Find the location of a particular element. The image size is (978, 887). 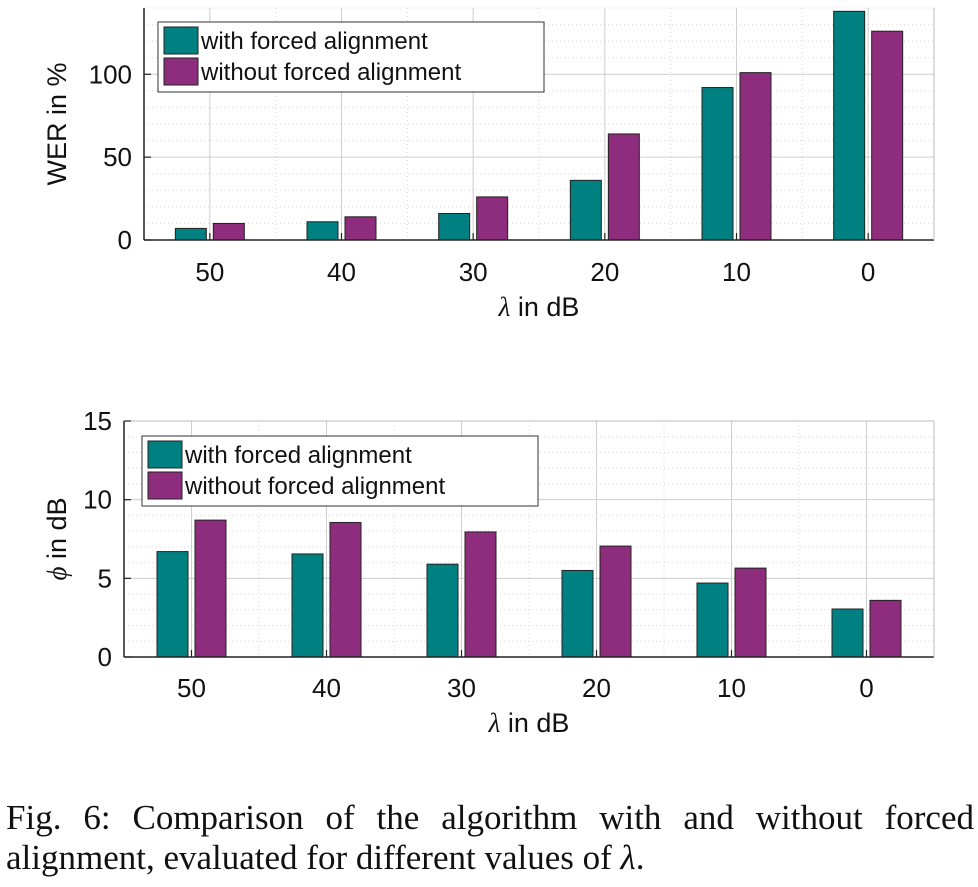

y-axis-label: ϕ in dB is located at coordinates (57, 538).